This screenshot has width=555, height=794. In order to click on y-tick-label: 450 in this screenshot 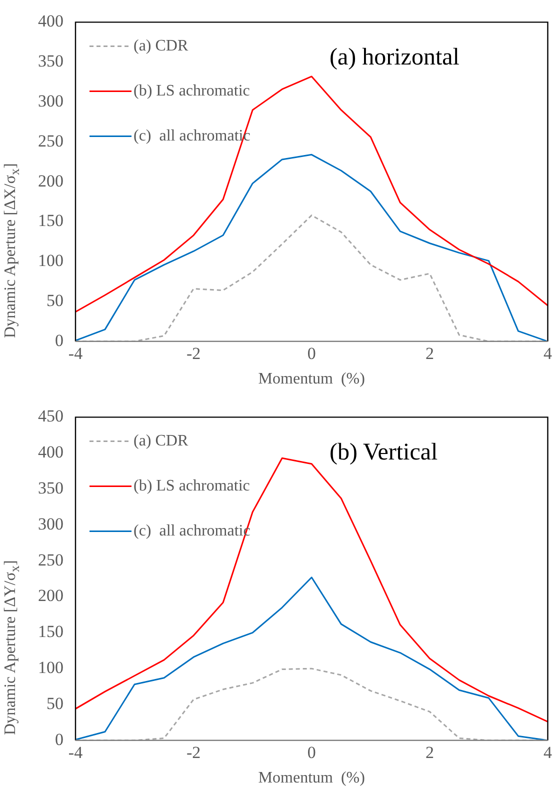, I will do `click(51, 416)`.